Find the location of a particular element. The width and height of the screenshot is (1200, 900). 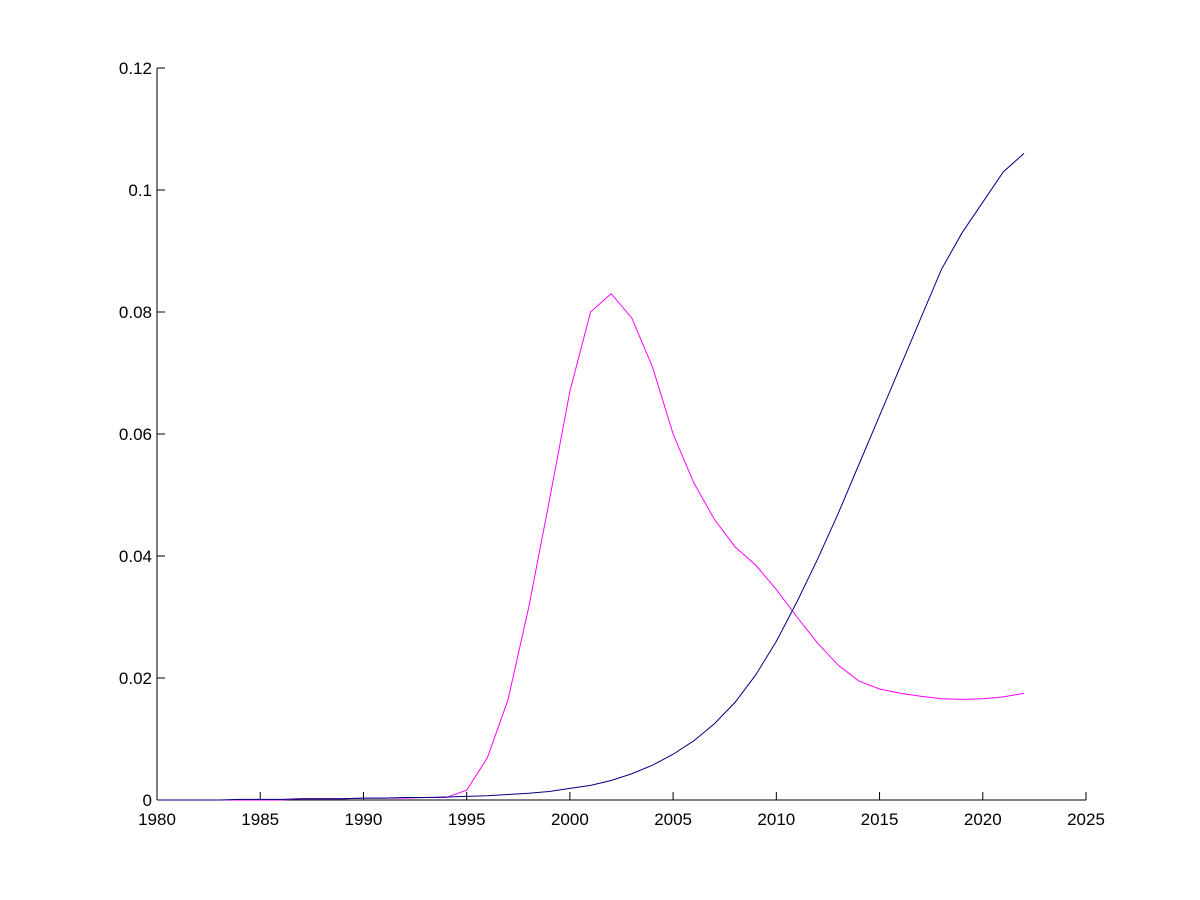

y-tick-label: 0.1 is located at coordinates (140, 190).